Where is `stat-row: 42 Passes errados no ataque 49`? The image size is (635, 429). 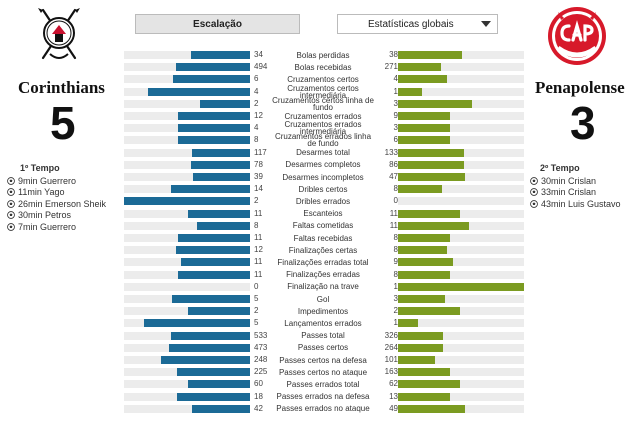
stat-row: 42 Passes errados no ataque 49 is located at coordinates (317, 409).